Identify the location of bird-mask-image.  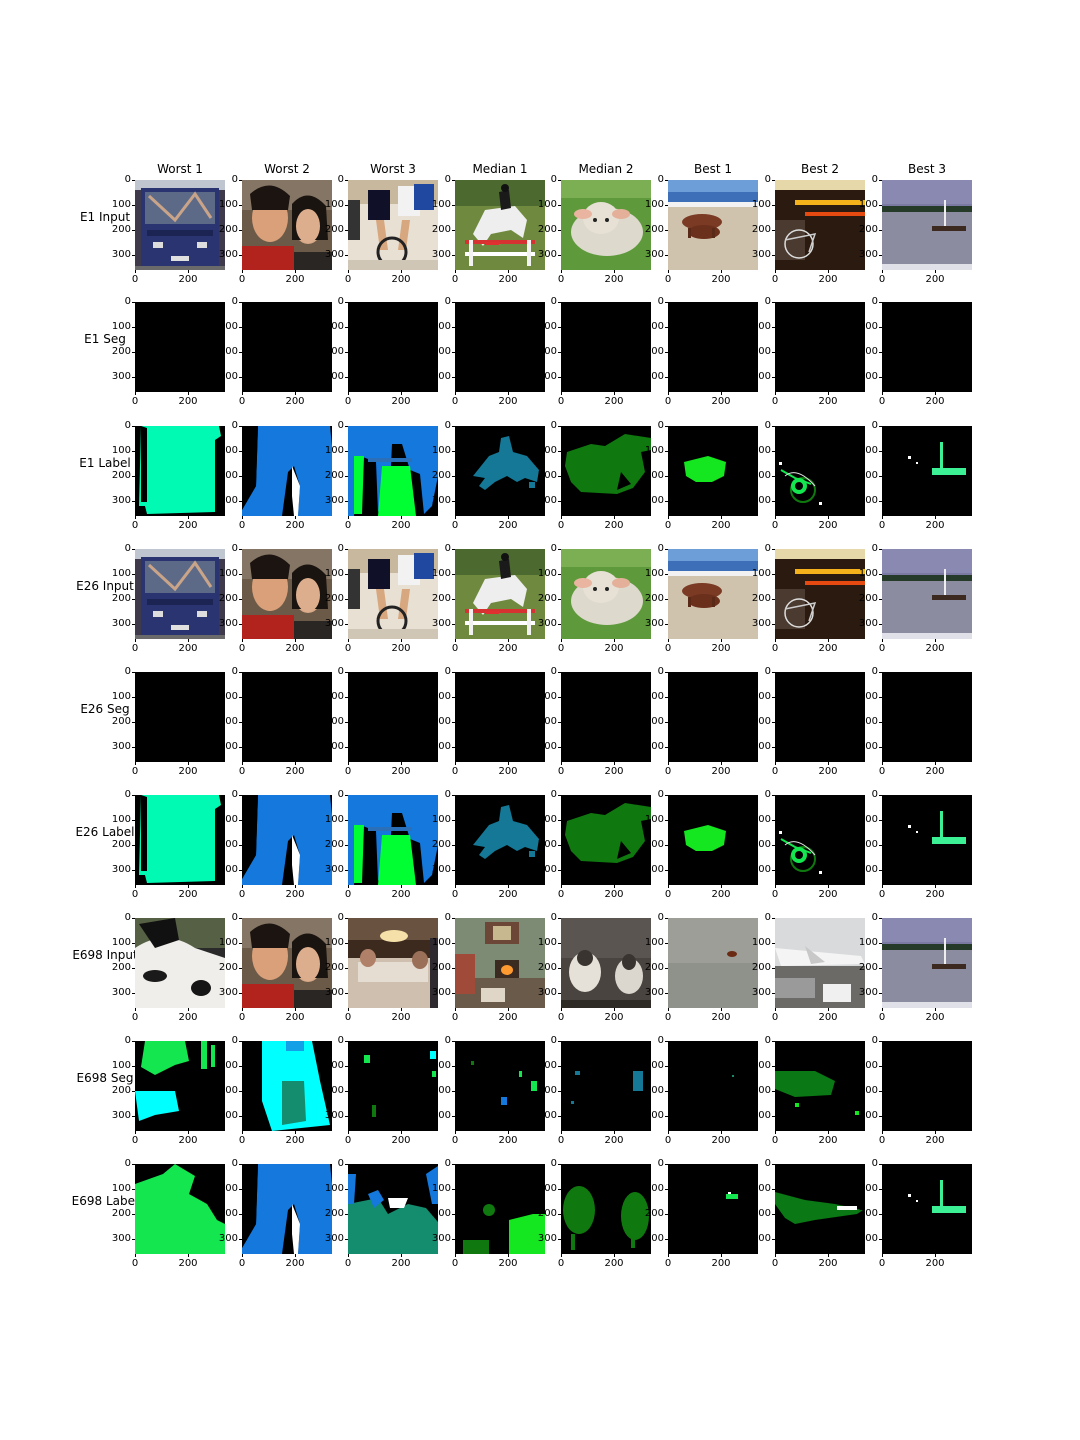
(713, 1209).